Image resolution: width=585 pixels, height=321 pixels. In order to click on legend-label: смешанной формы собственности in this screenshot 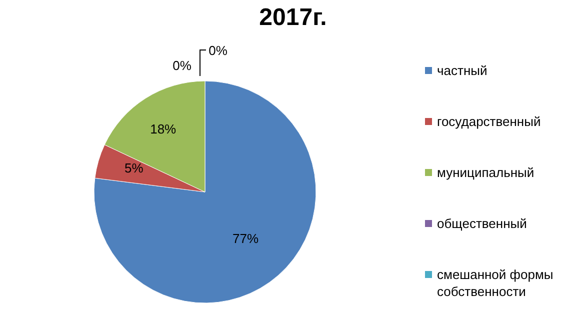, I will do `click(495, 283)`.